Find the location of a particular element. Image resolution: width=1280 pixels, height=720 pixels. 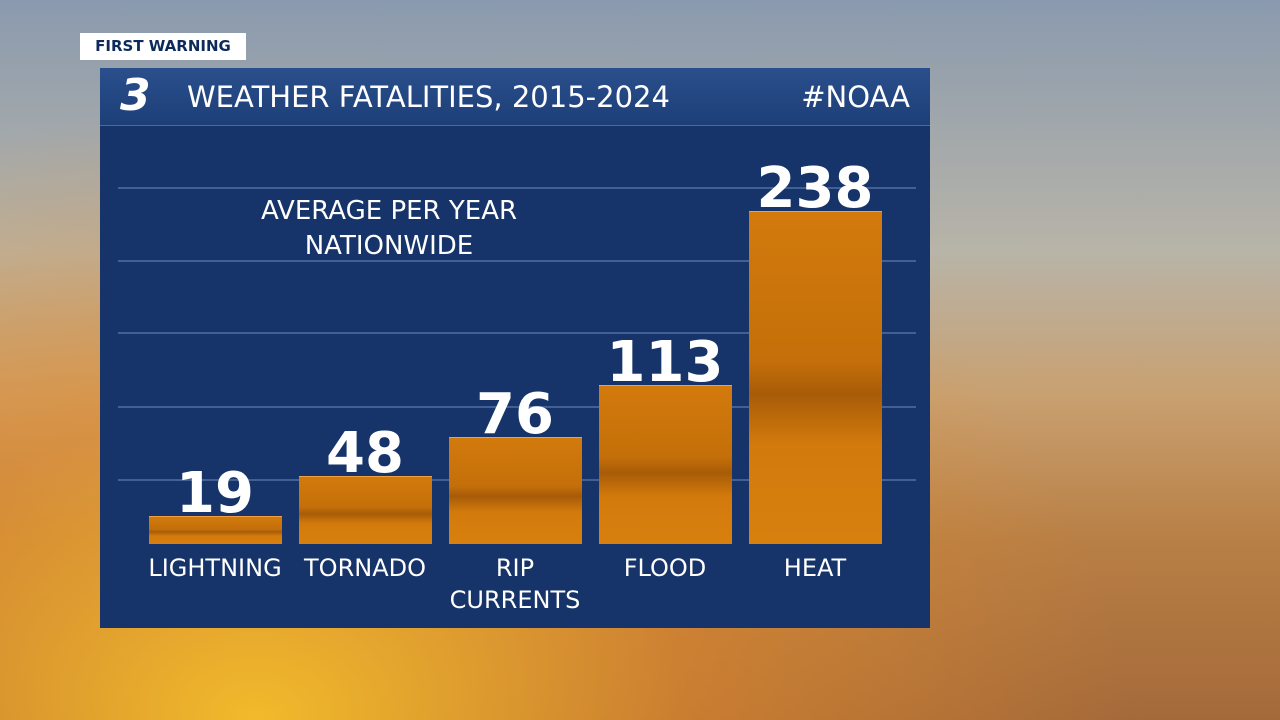

value-label: 19 is located at coordinates (215, 494).